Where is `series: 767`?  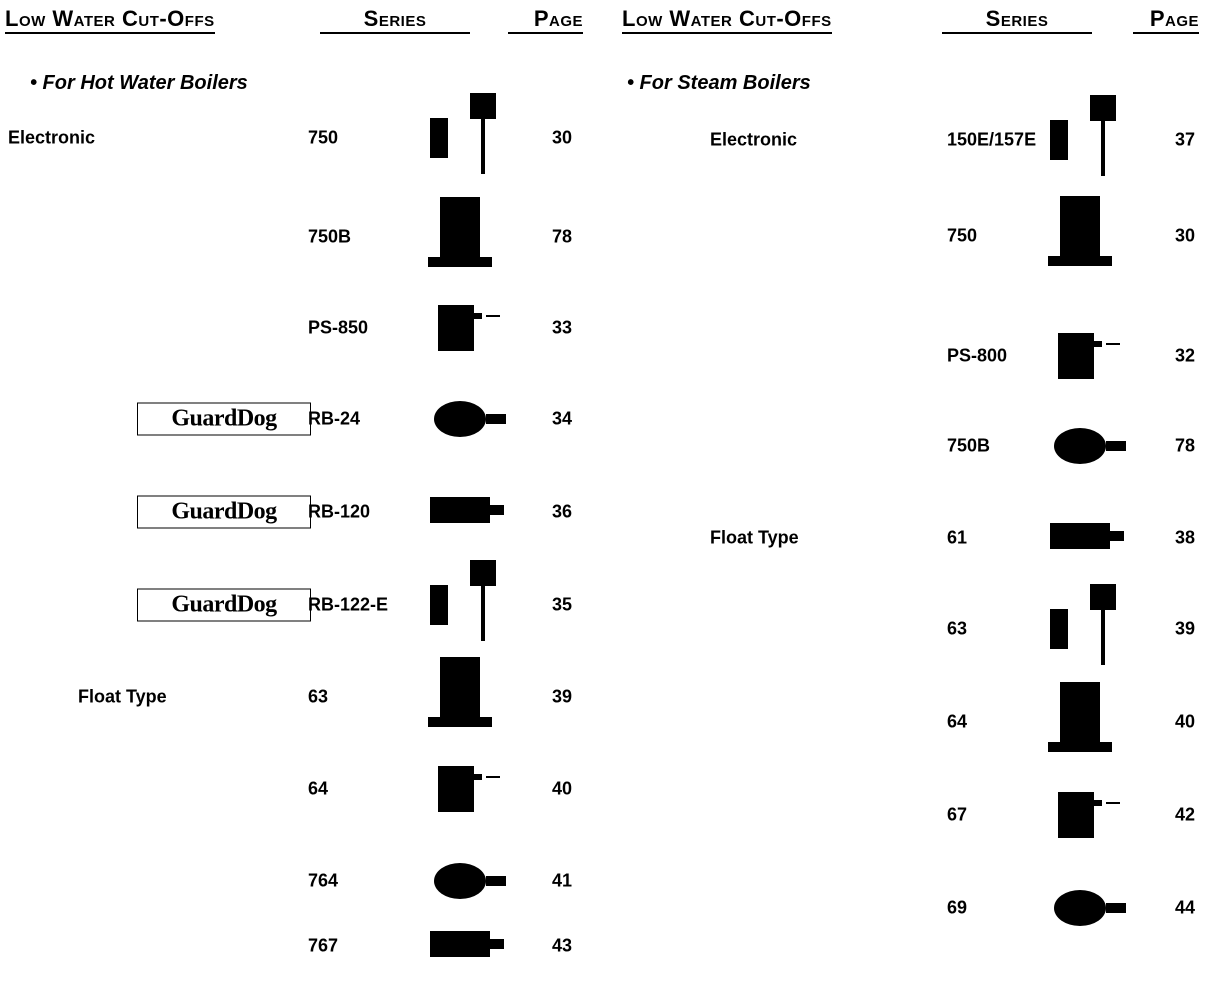 series: 767 is located at coordinates (323, 945).